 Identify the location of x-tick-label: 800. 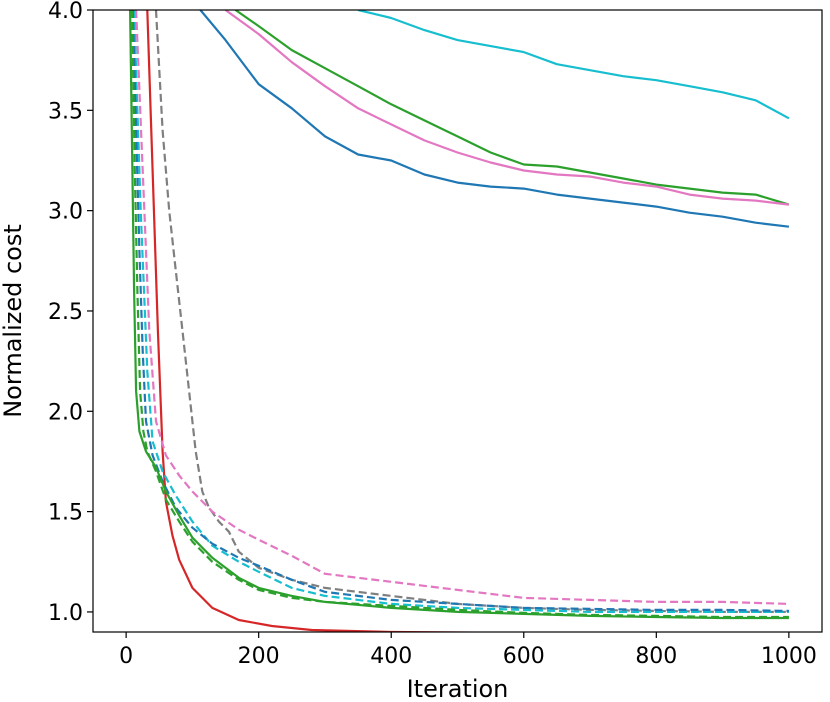
(656, 656).